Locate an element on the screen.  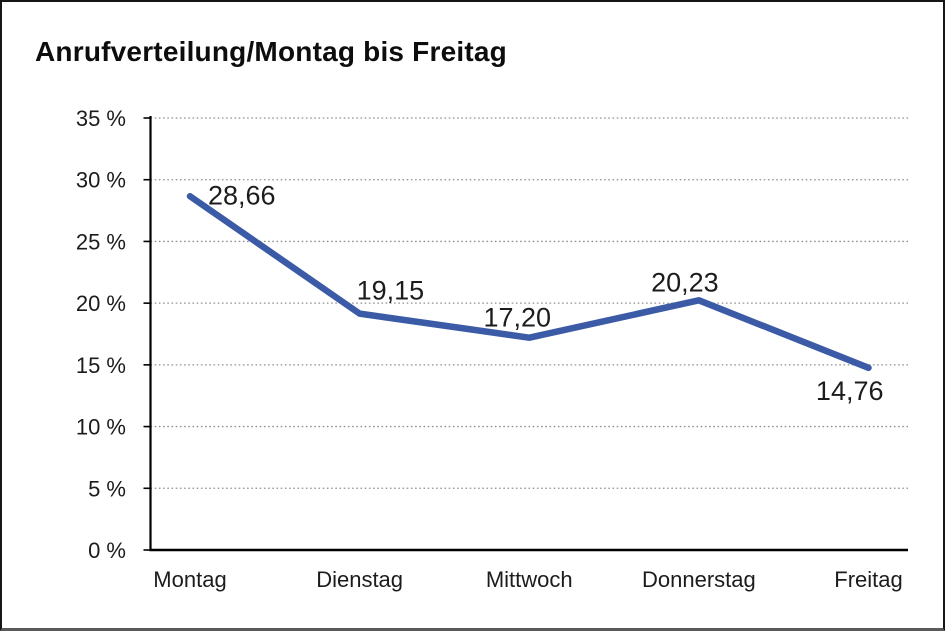
x-tick-label: Donnerstag is located at coordinates (699, 579).